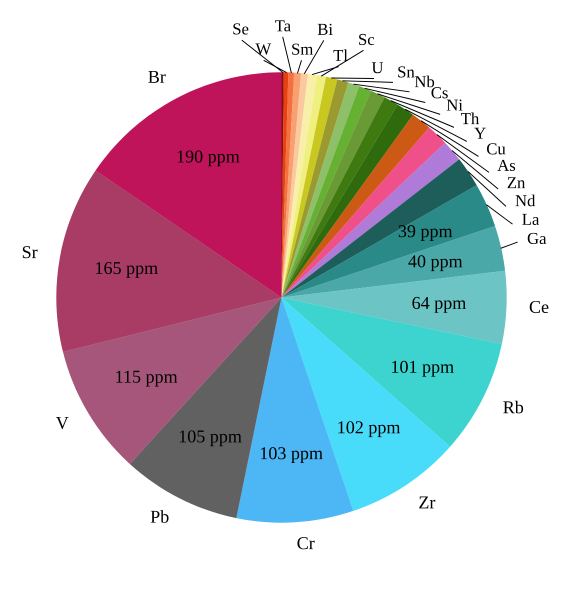  Describe the element at coordinates (435, 263) in the screenshot. I see `data-label: 40 ppm` at that location.